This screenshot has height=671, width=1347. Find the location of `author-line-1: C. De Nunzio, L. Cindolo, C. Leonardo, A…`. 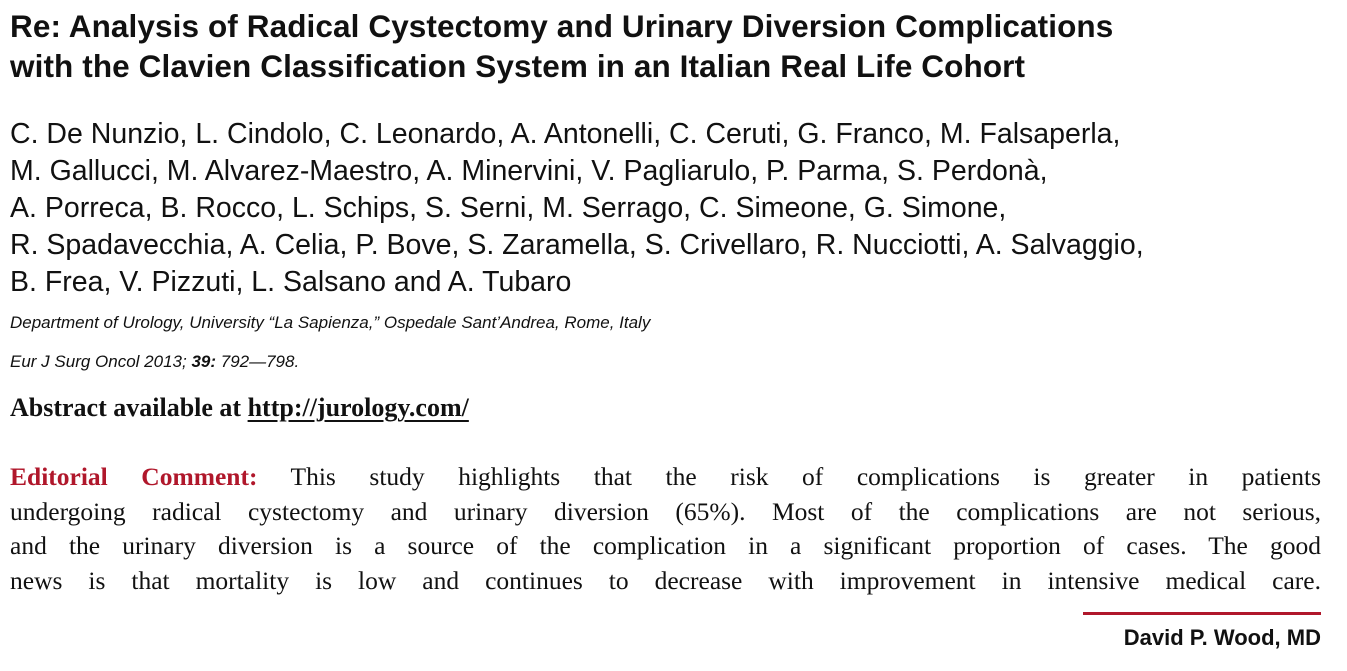

author-line-1: C. De Nunzio, L. Cindolo, C. Leonardo, A… is located at coordinates (565, 134).